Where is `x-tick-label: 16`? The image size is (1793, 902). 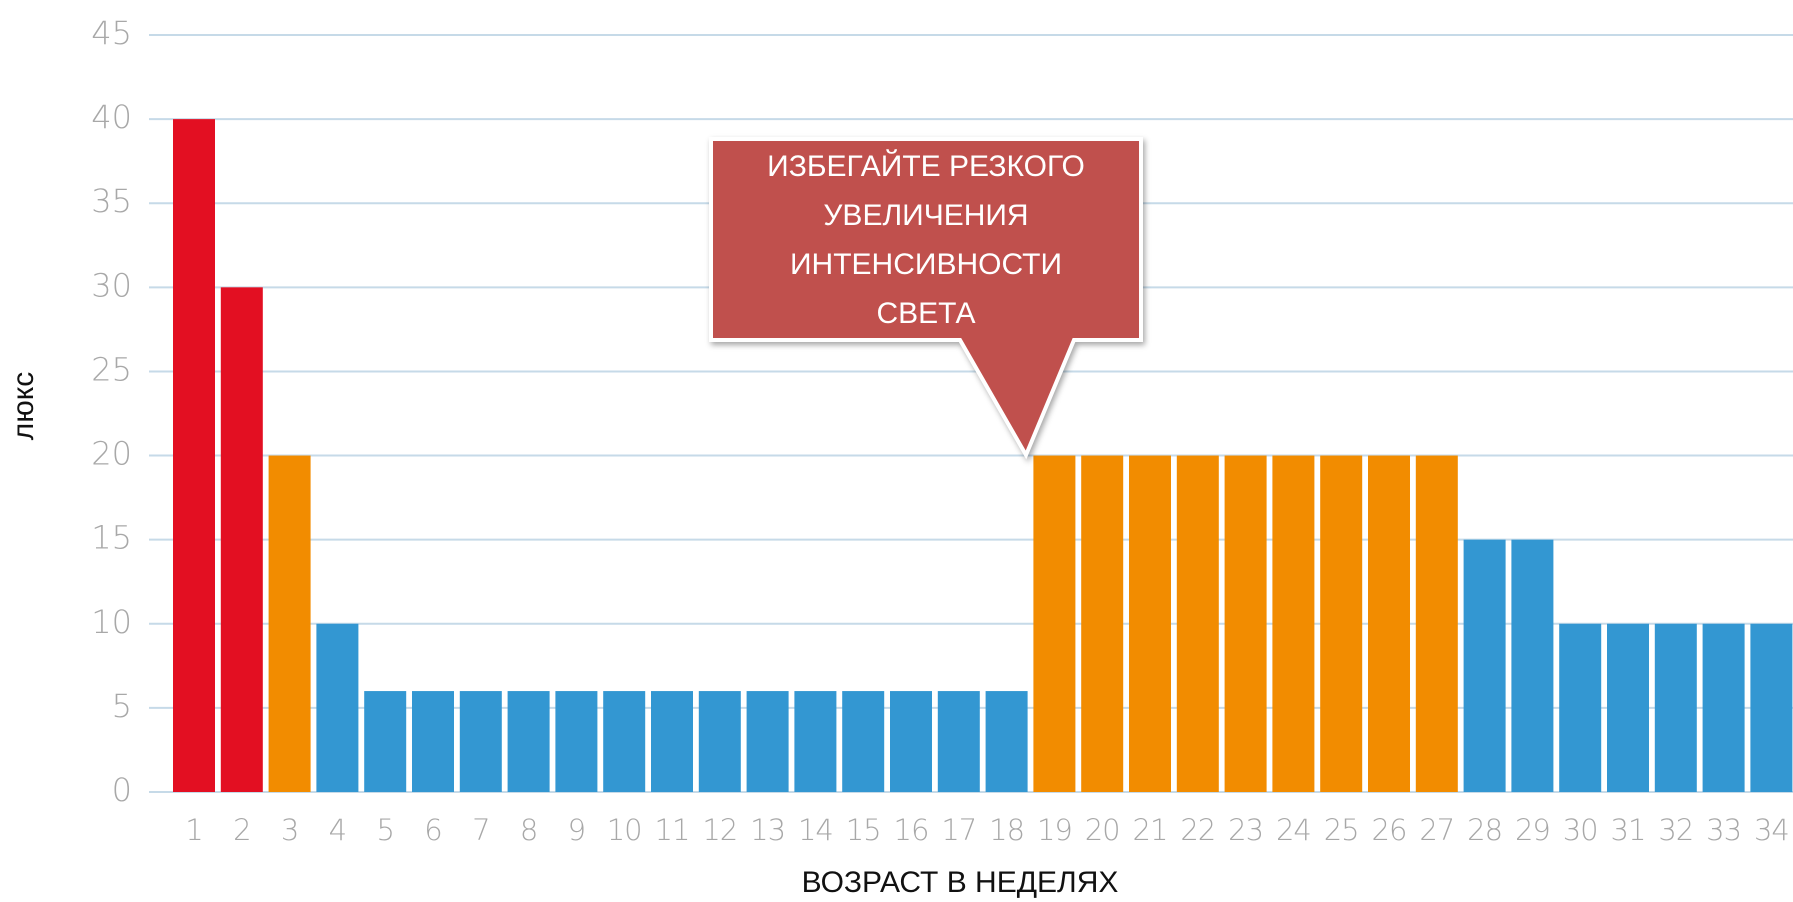
x-tick-label: 16 is located at coordinates (911, 830).